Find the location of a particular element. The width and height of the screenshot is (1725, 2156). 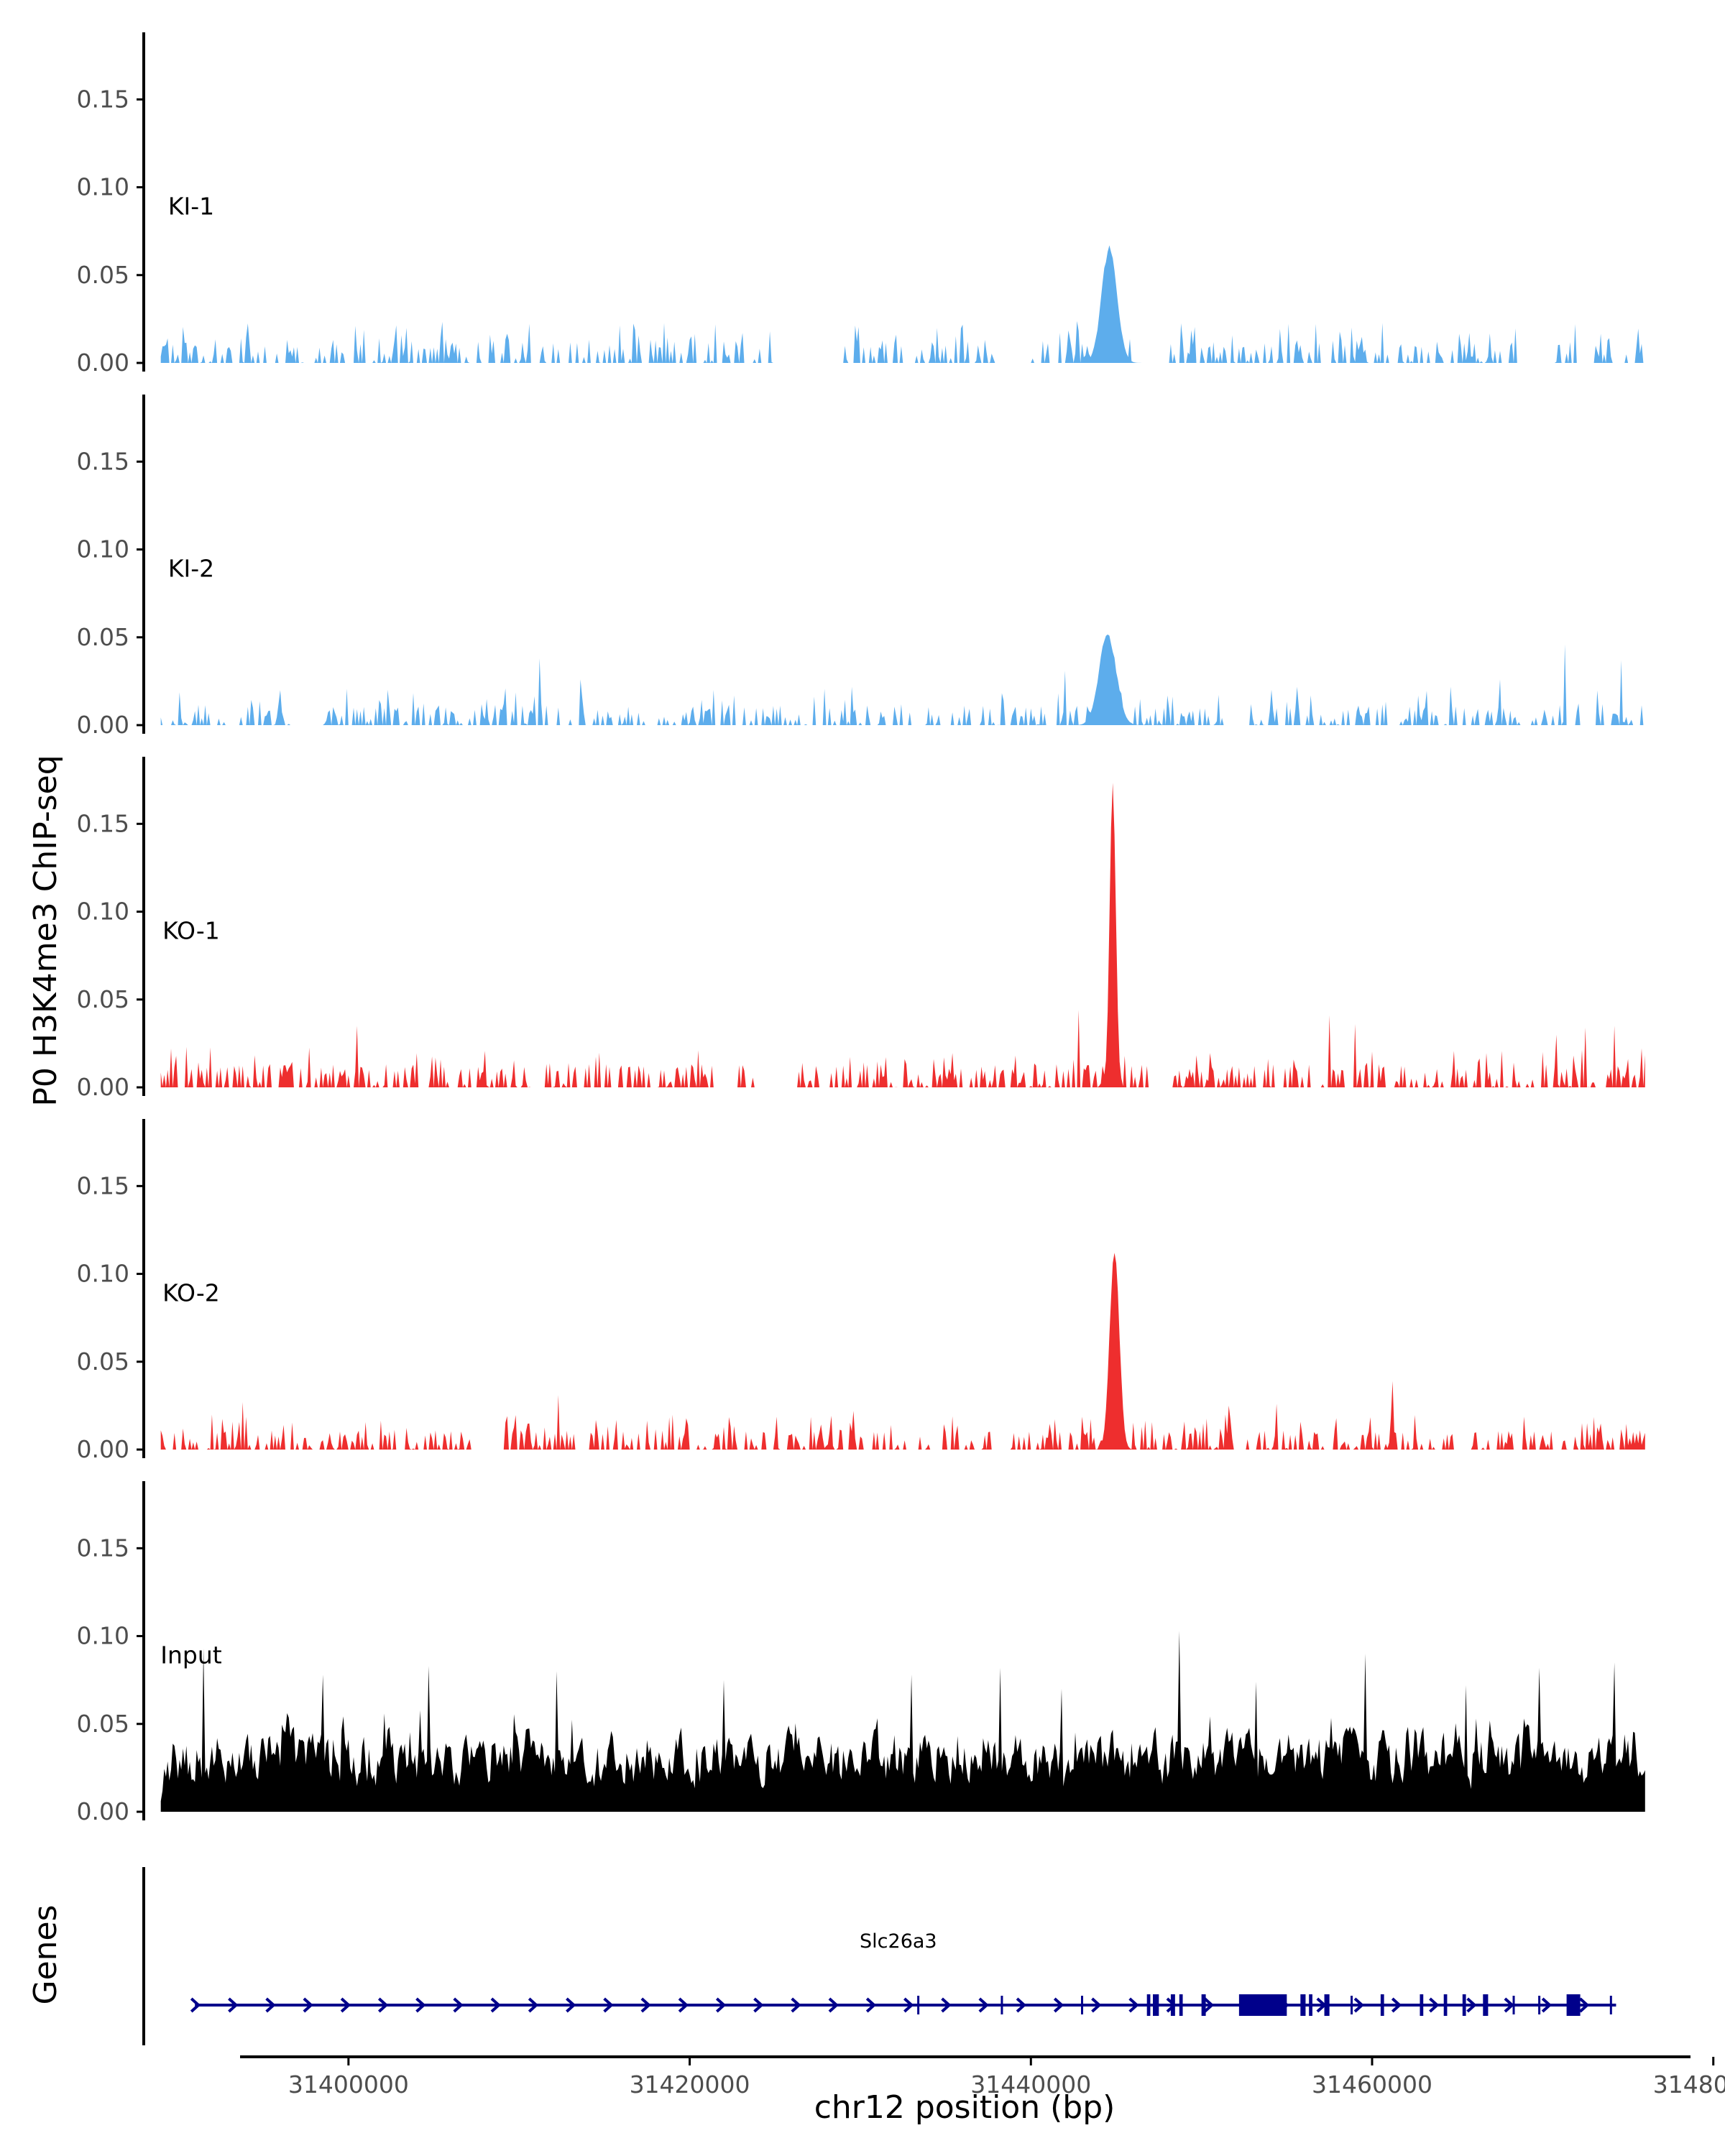

gene-track: Slc26a3 is located at coordinates (879, 1956).